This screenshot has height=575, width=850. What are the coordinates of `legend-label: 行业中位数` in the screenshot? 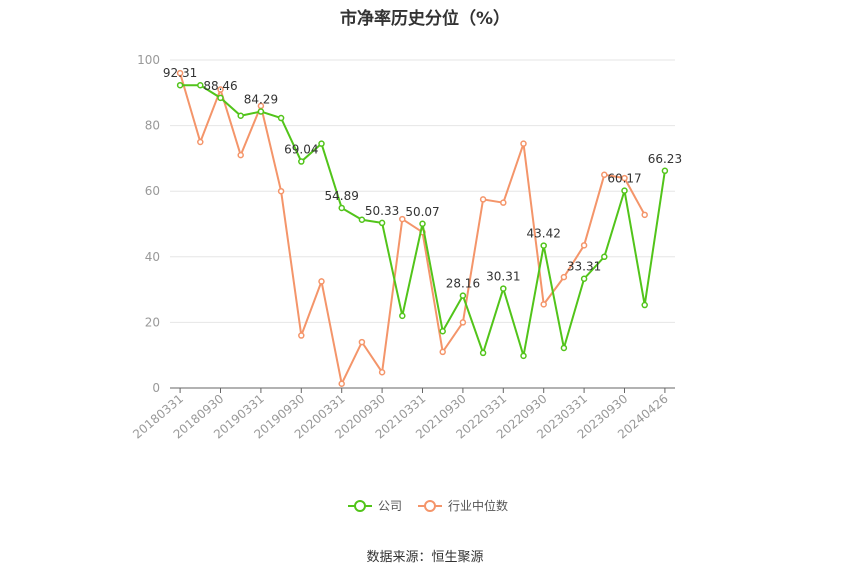 It's located at (478, 505).